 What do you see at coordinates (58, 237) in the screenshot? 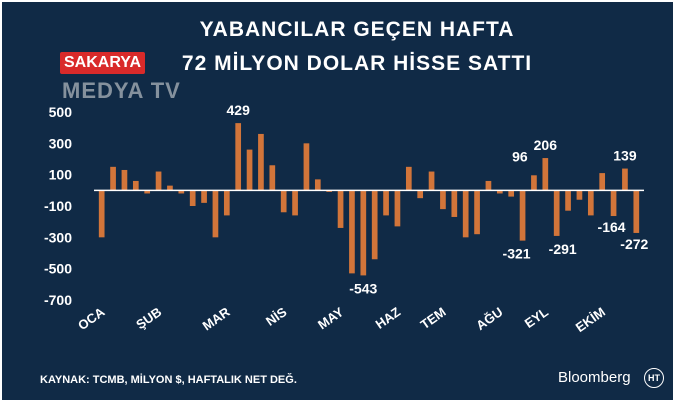
I see `y-tick-label: -300` at bounding box center [58, 237].